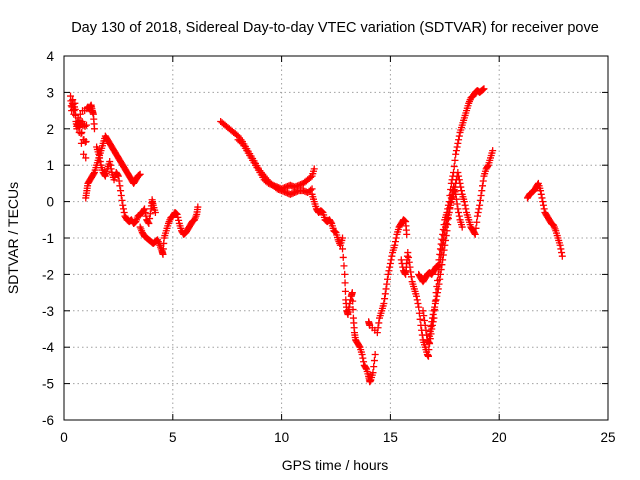  What do you see at coordinates (13, 238) in the screenshot?
I see `y-axis-label: SDTVAR / TECUs` at bounding box center [13, 238].